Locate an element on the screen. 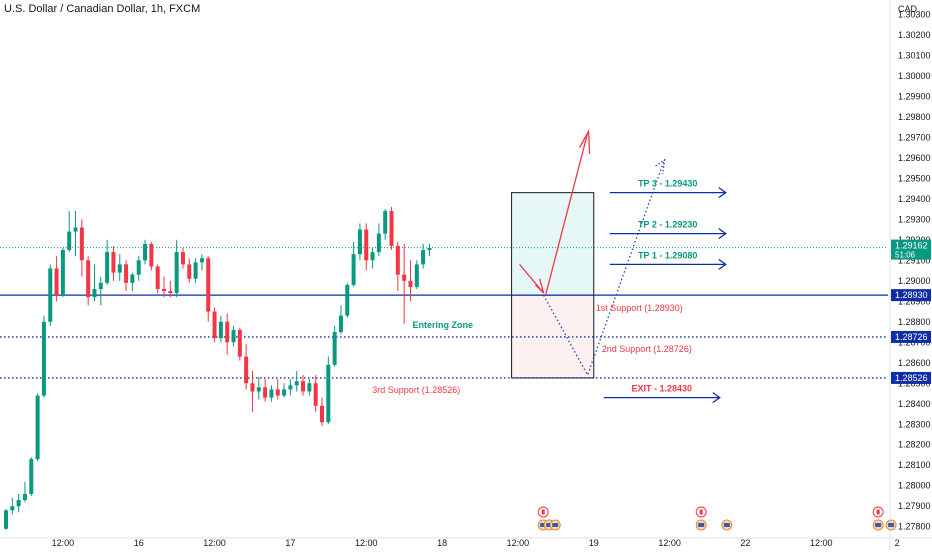  y-tick-label: 1.30300 is located at coordinates (914, 14).